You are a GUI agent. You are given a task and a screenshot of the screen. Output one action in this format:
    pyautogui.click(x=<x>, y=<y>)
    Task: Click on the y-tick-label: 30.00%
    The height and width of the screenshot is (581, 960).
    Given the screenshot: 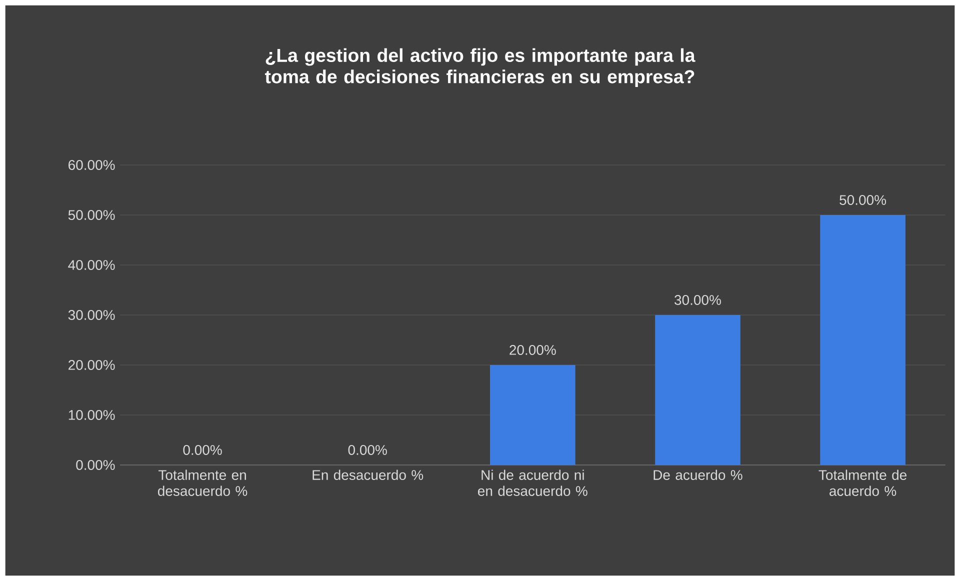 What is the action you would take?
    pyautogui.click(x=91, y=315)
    